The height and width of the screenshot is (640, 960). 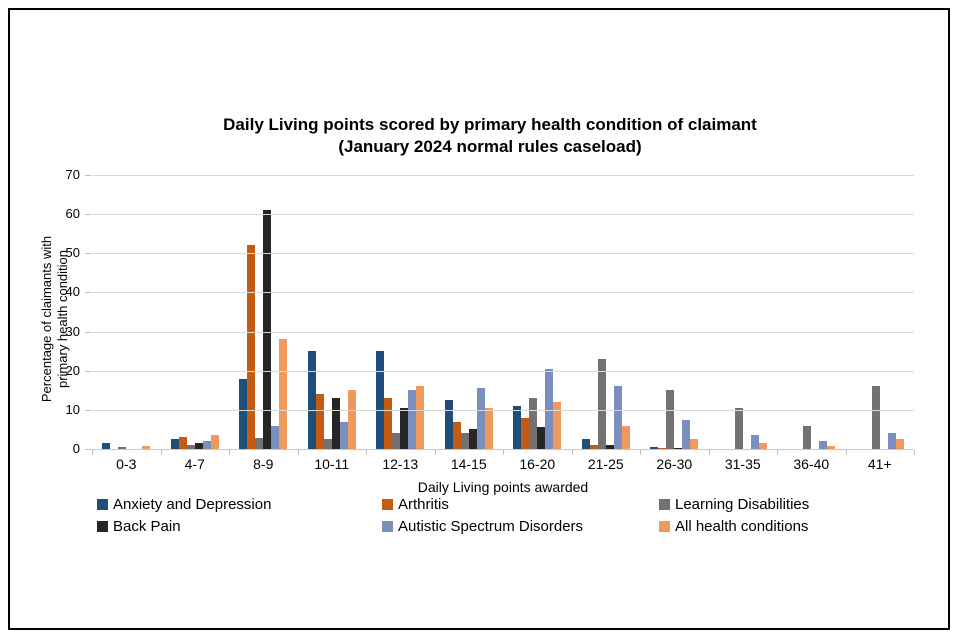 What do you see at coordinates (126, 464) in the screenshot?
I see `x-tick-label: 0-3` at bounding box center [126, 464].